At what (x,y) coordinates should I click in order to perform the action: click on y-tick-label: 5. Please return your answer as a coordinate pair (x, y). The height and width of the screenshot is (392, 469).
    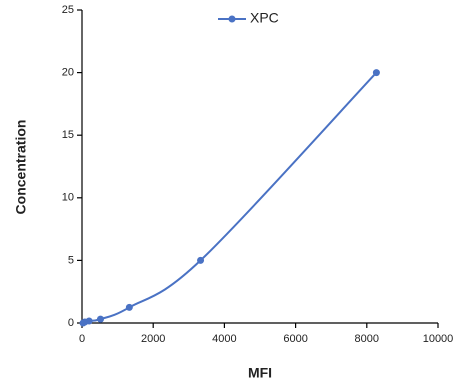
    Looking at the image, I should click on (71, 260).